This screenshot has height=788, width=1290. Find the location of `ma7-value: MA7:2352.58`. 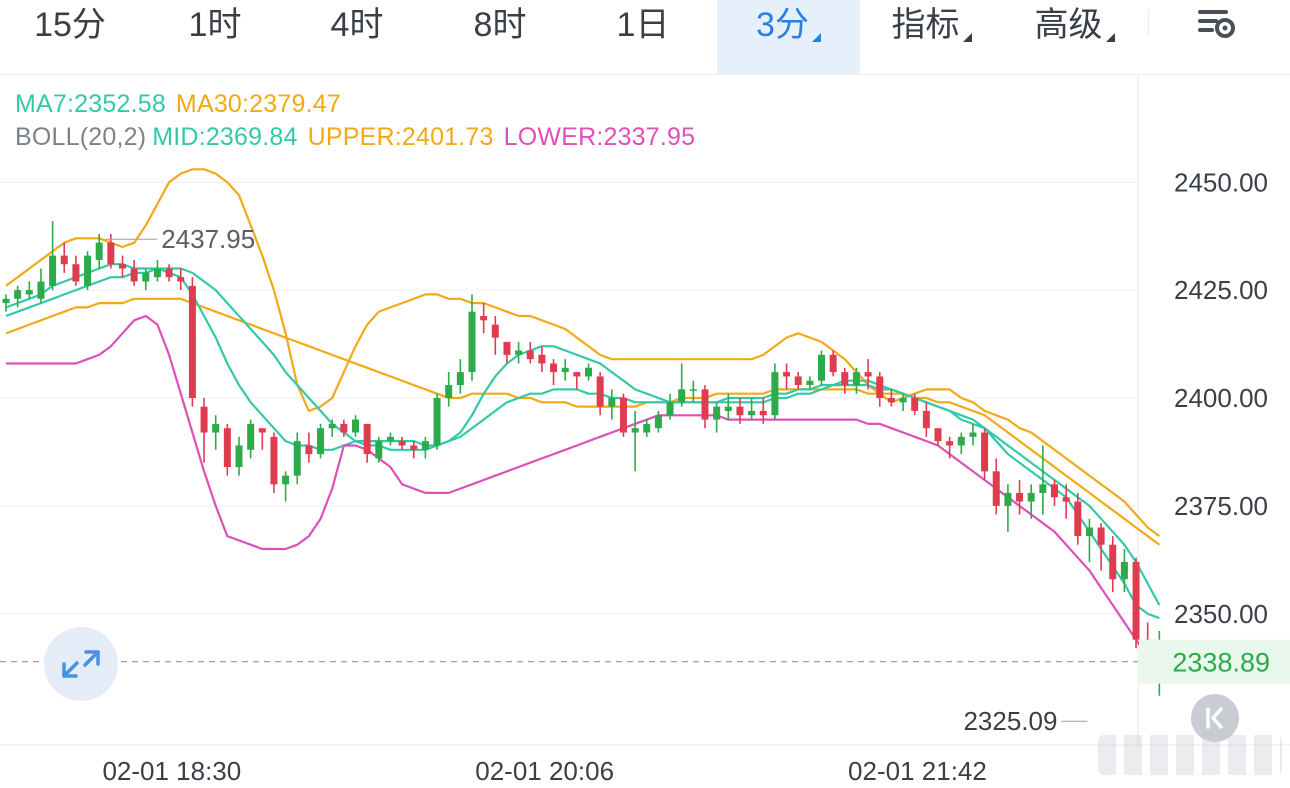

ma7-value: MA7:2352.58 is located at coordinates (90, 104).